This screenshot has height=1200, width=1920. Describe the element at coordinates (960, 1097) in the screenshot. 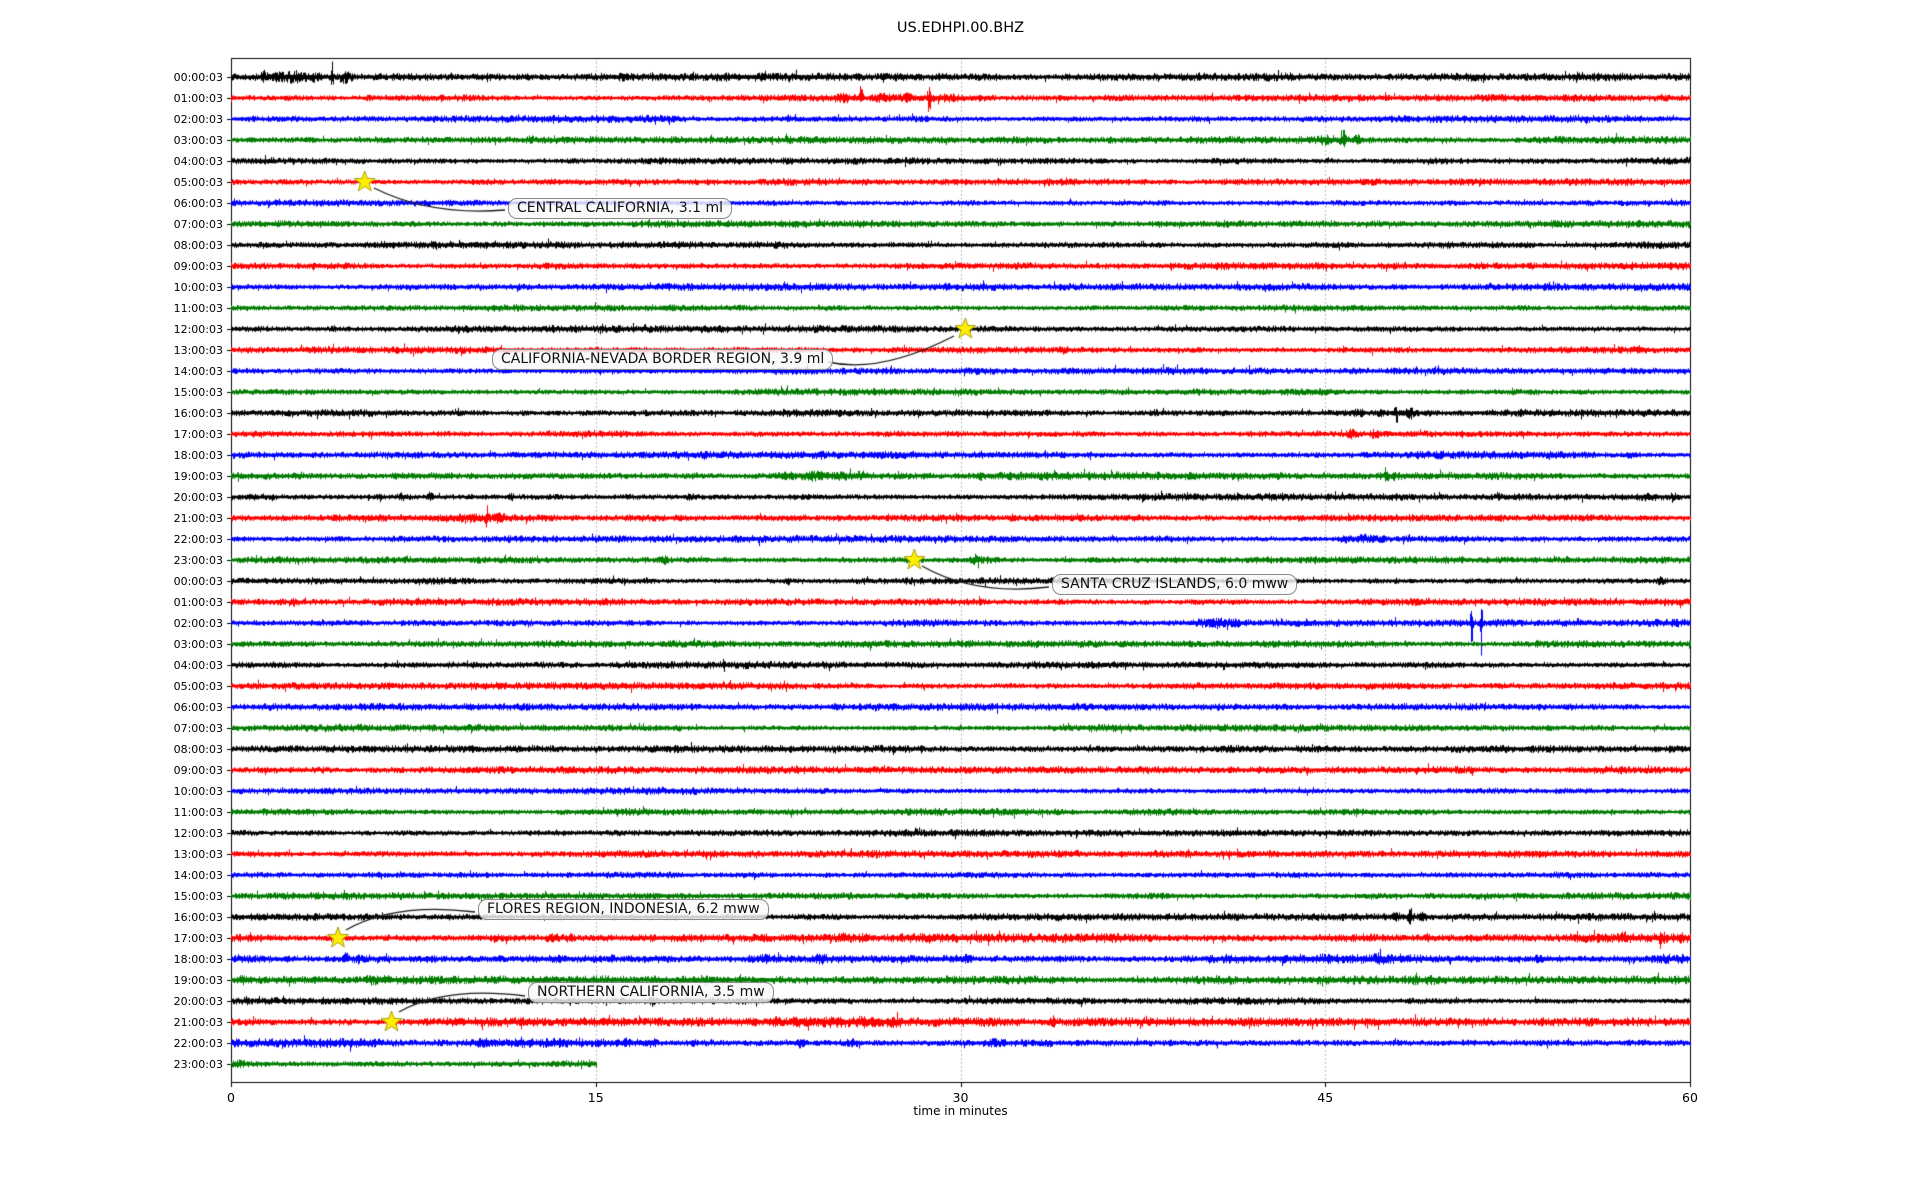

I see `x-tick-label: 30` at that location.